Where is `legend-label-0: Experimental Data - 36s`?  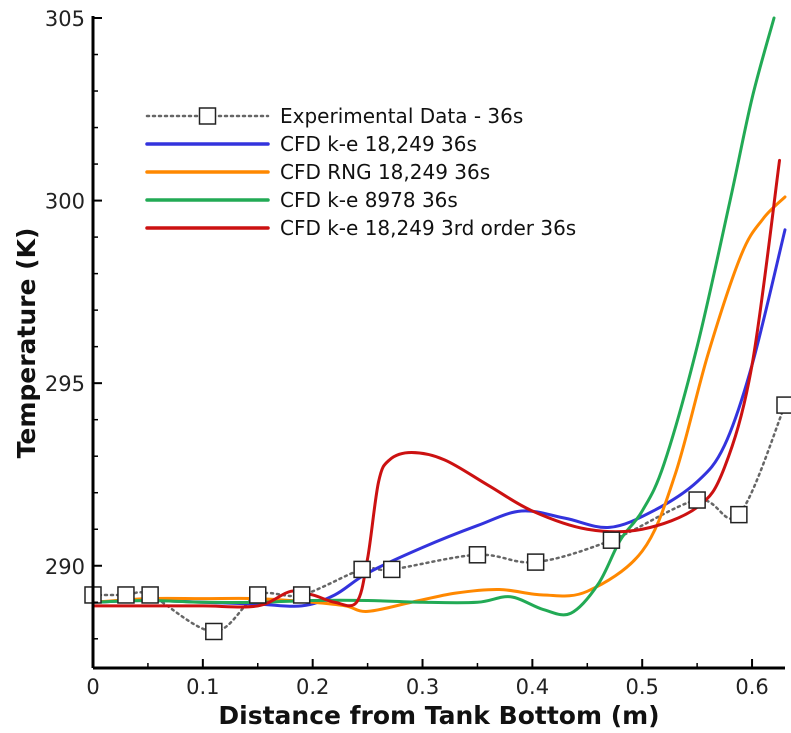
legend-label-0: Experimental Data - 36s is located at coordinates (401, 116).